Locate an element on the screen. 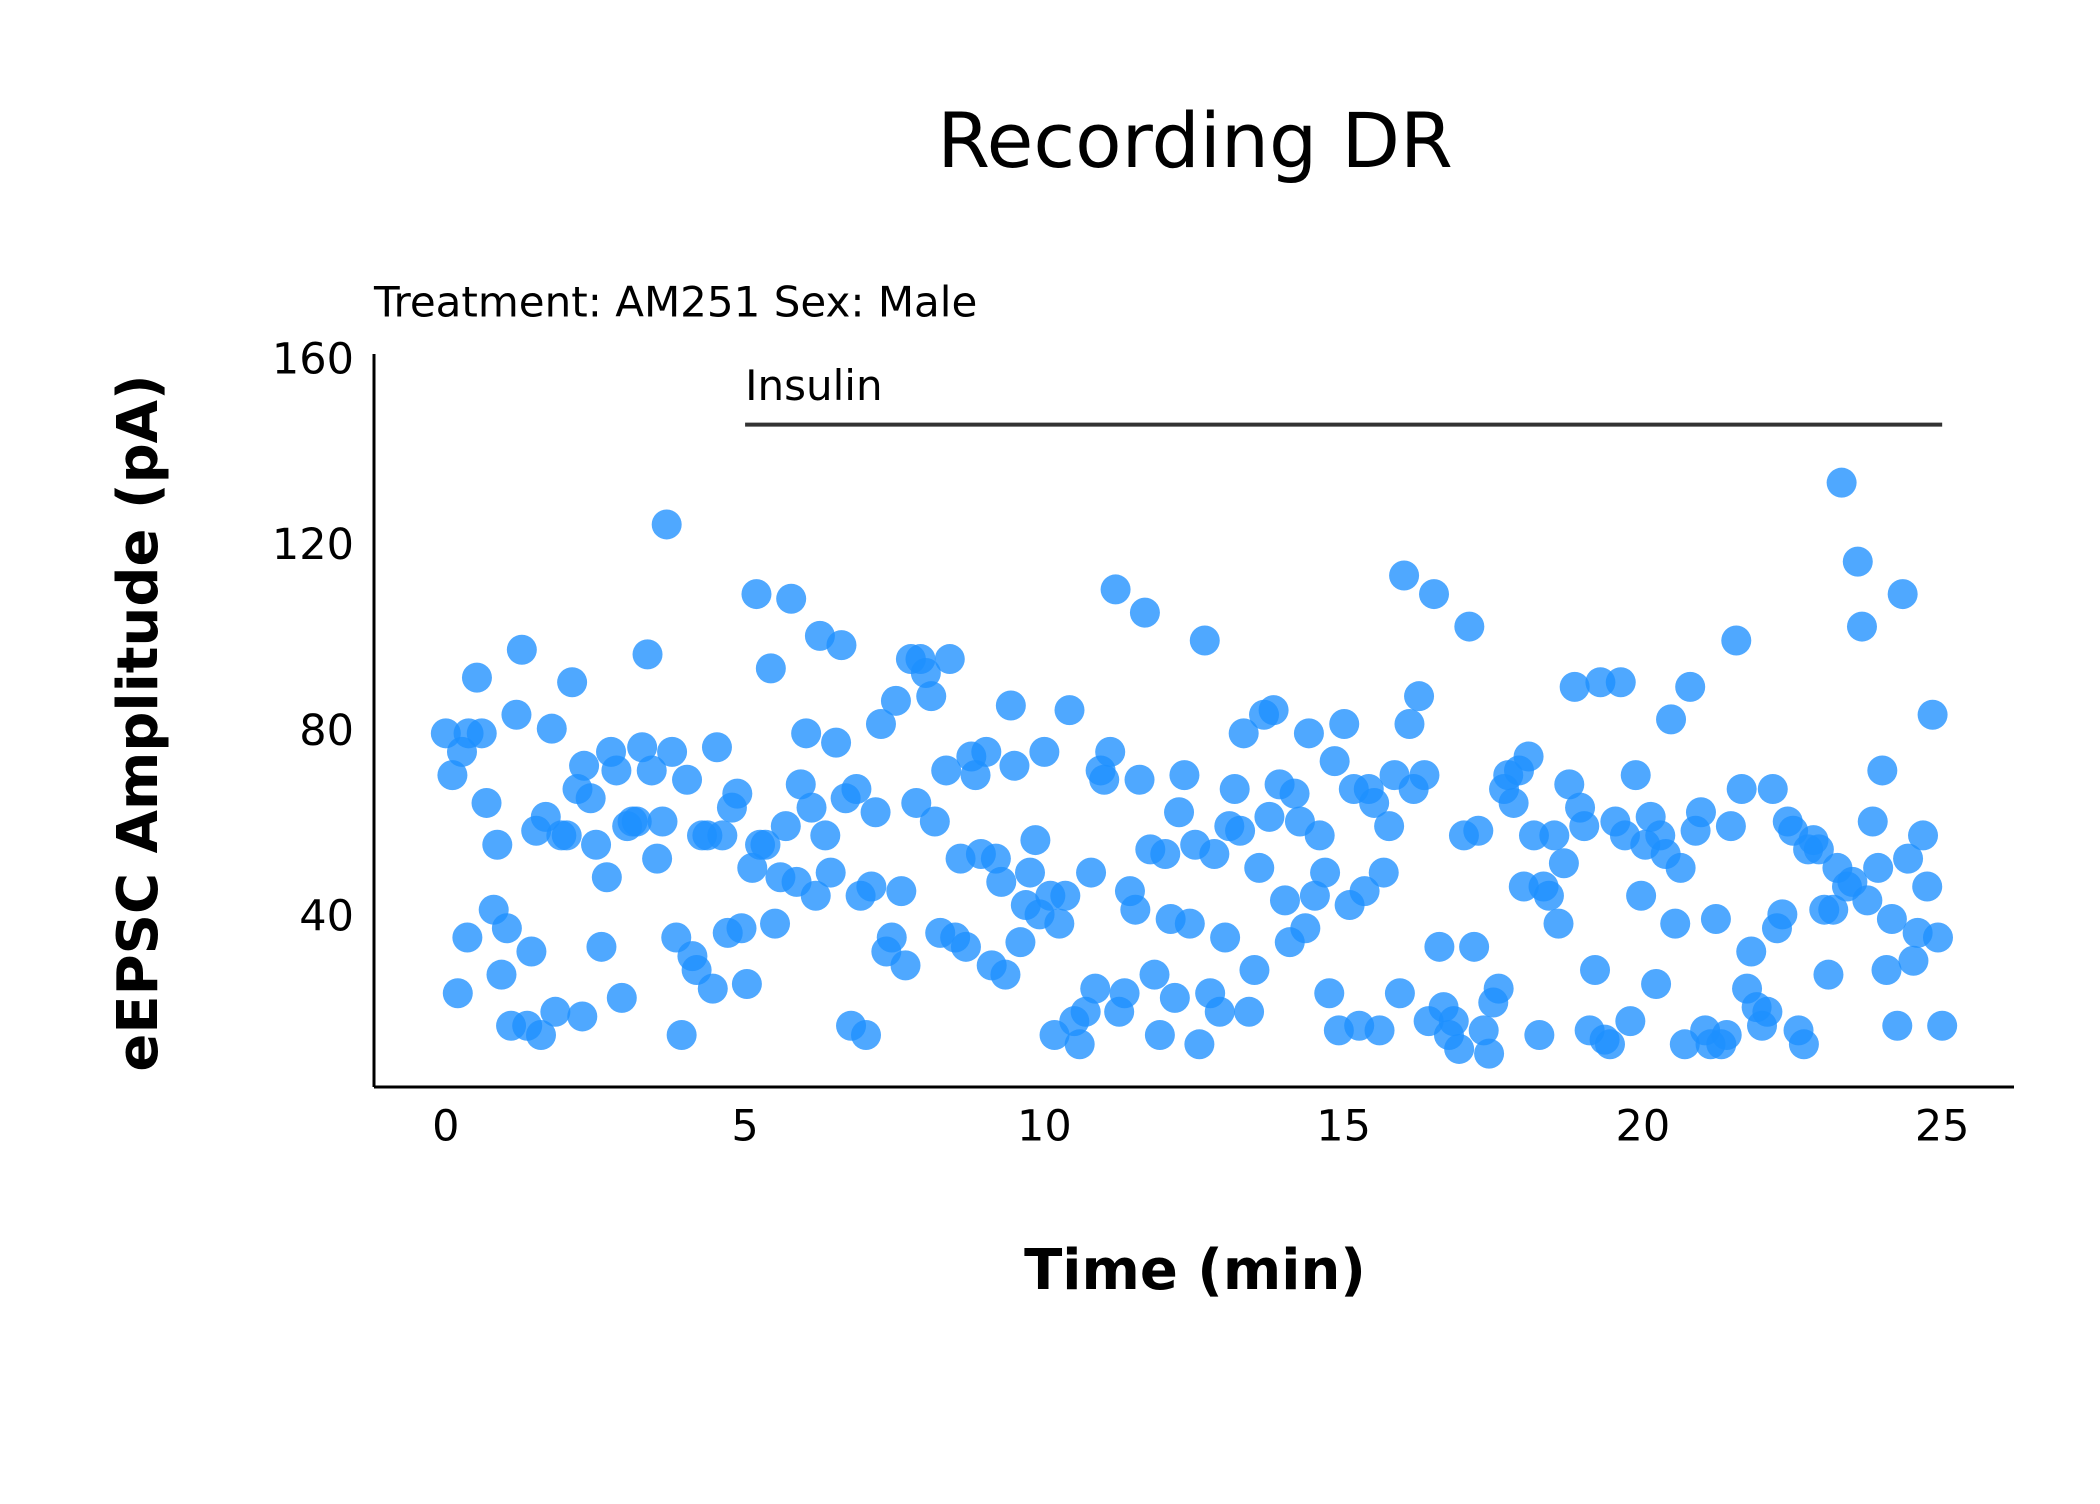 The height and width of the screenshot is (1504, 2100). x-tick-label: 10 is located at coordinates (1044, 1127).